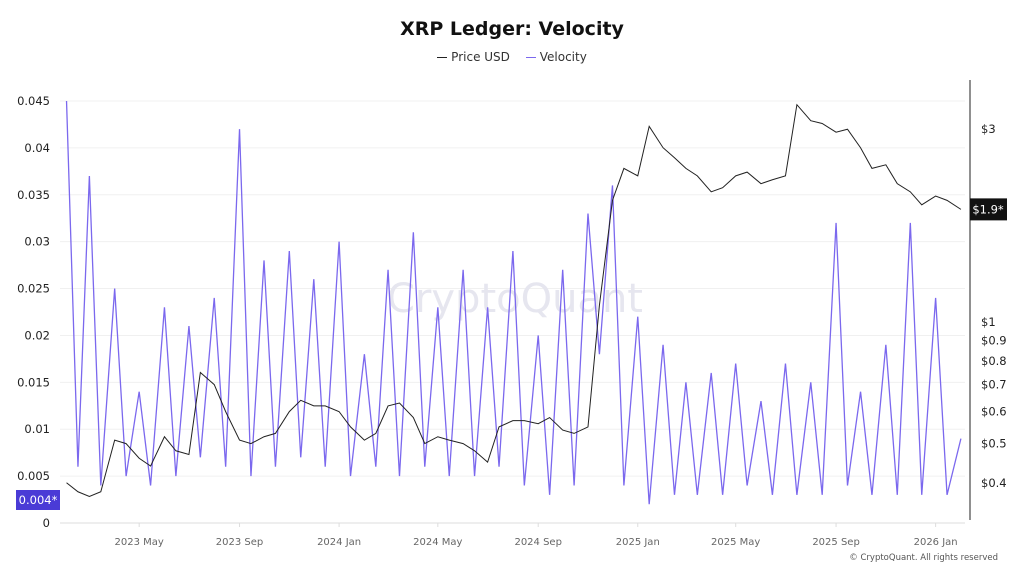 The width and height of the screenshot is (1024, 576). What do you see at coordinates (437, 542) in the screenshot?
I see `x-tick-label: 2024 May` at bounding box center [437, 542].